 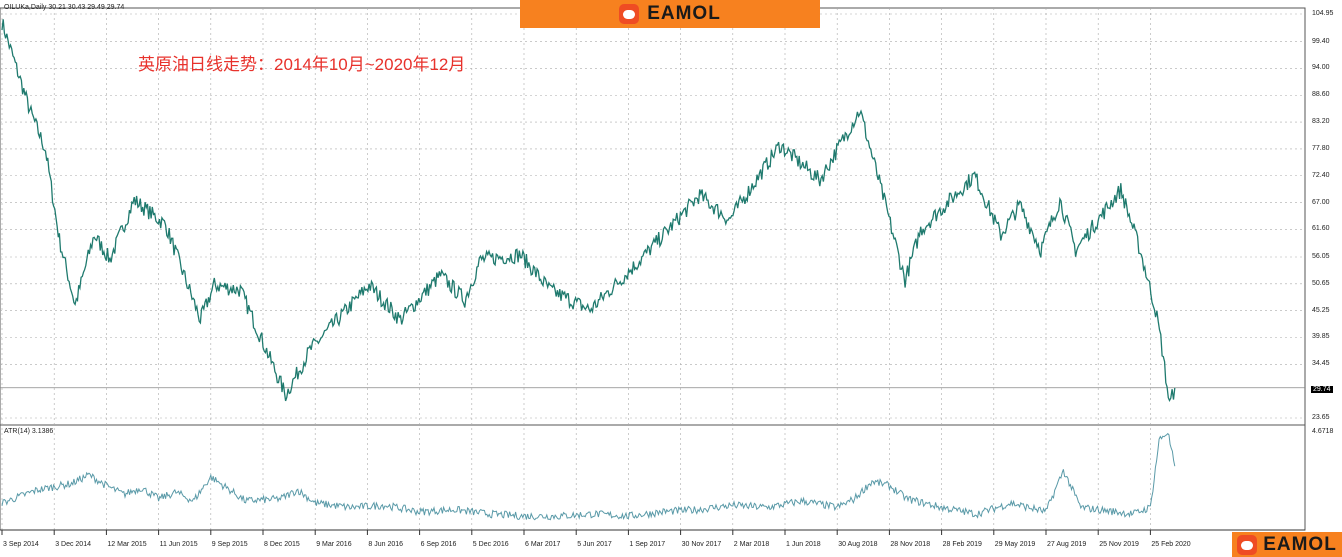 I want to click on y-tick-label: 99.40, so click(x=1321, y=41).